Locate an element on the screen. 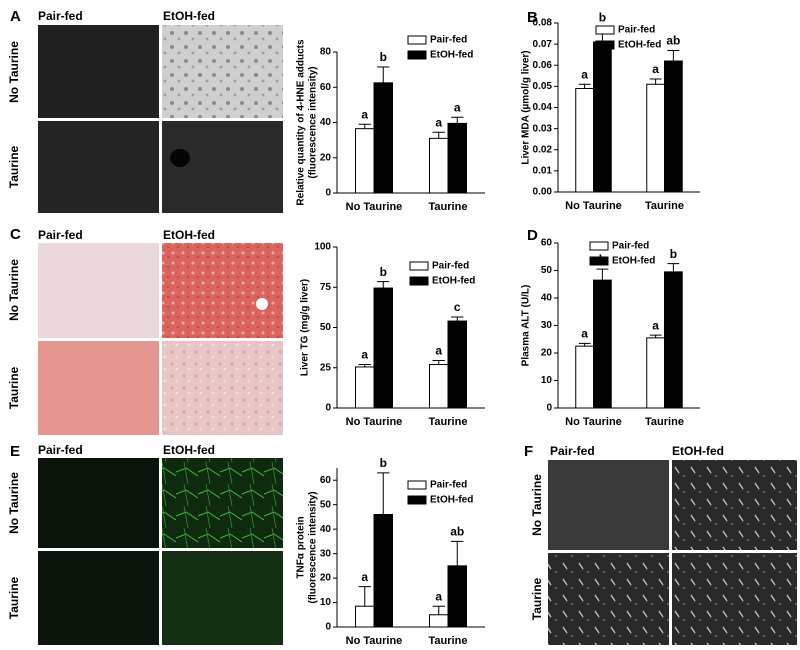  panel-letter: F is located at coordinates (528, 451).